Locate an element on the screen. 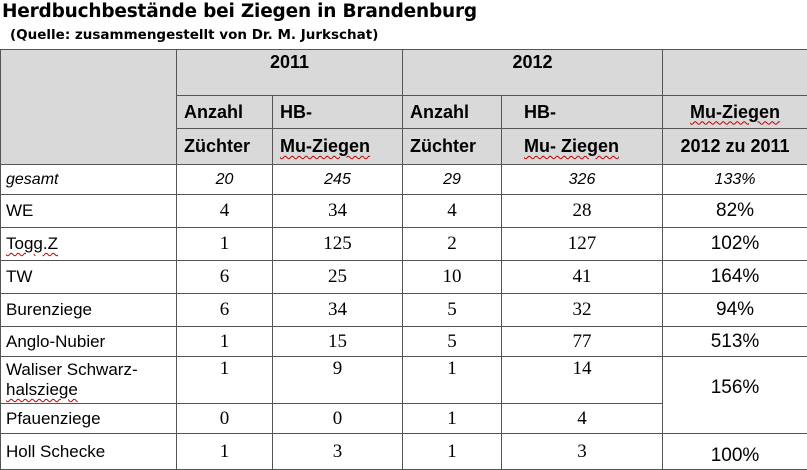  cell-hb-2012: 77 is located at coordinates (582, 342).